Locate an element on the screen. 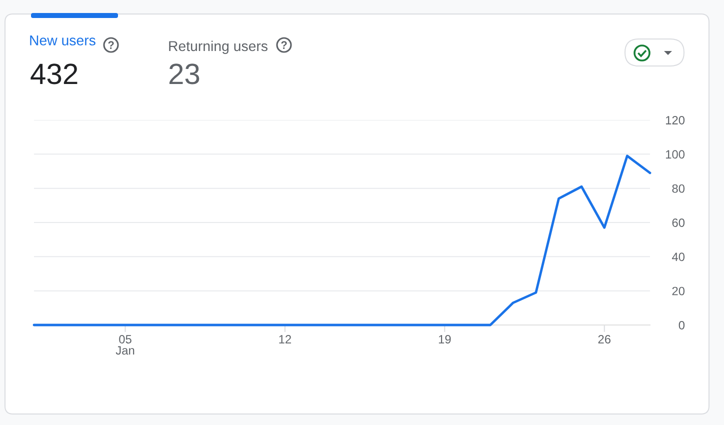 This screenshot has width=724, height=425. text: Returning users is located at coordinates (218, 47).